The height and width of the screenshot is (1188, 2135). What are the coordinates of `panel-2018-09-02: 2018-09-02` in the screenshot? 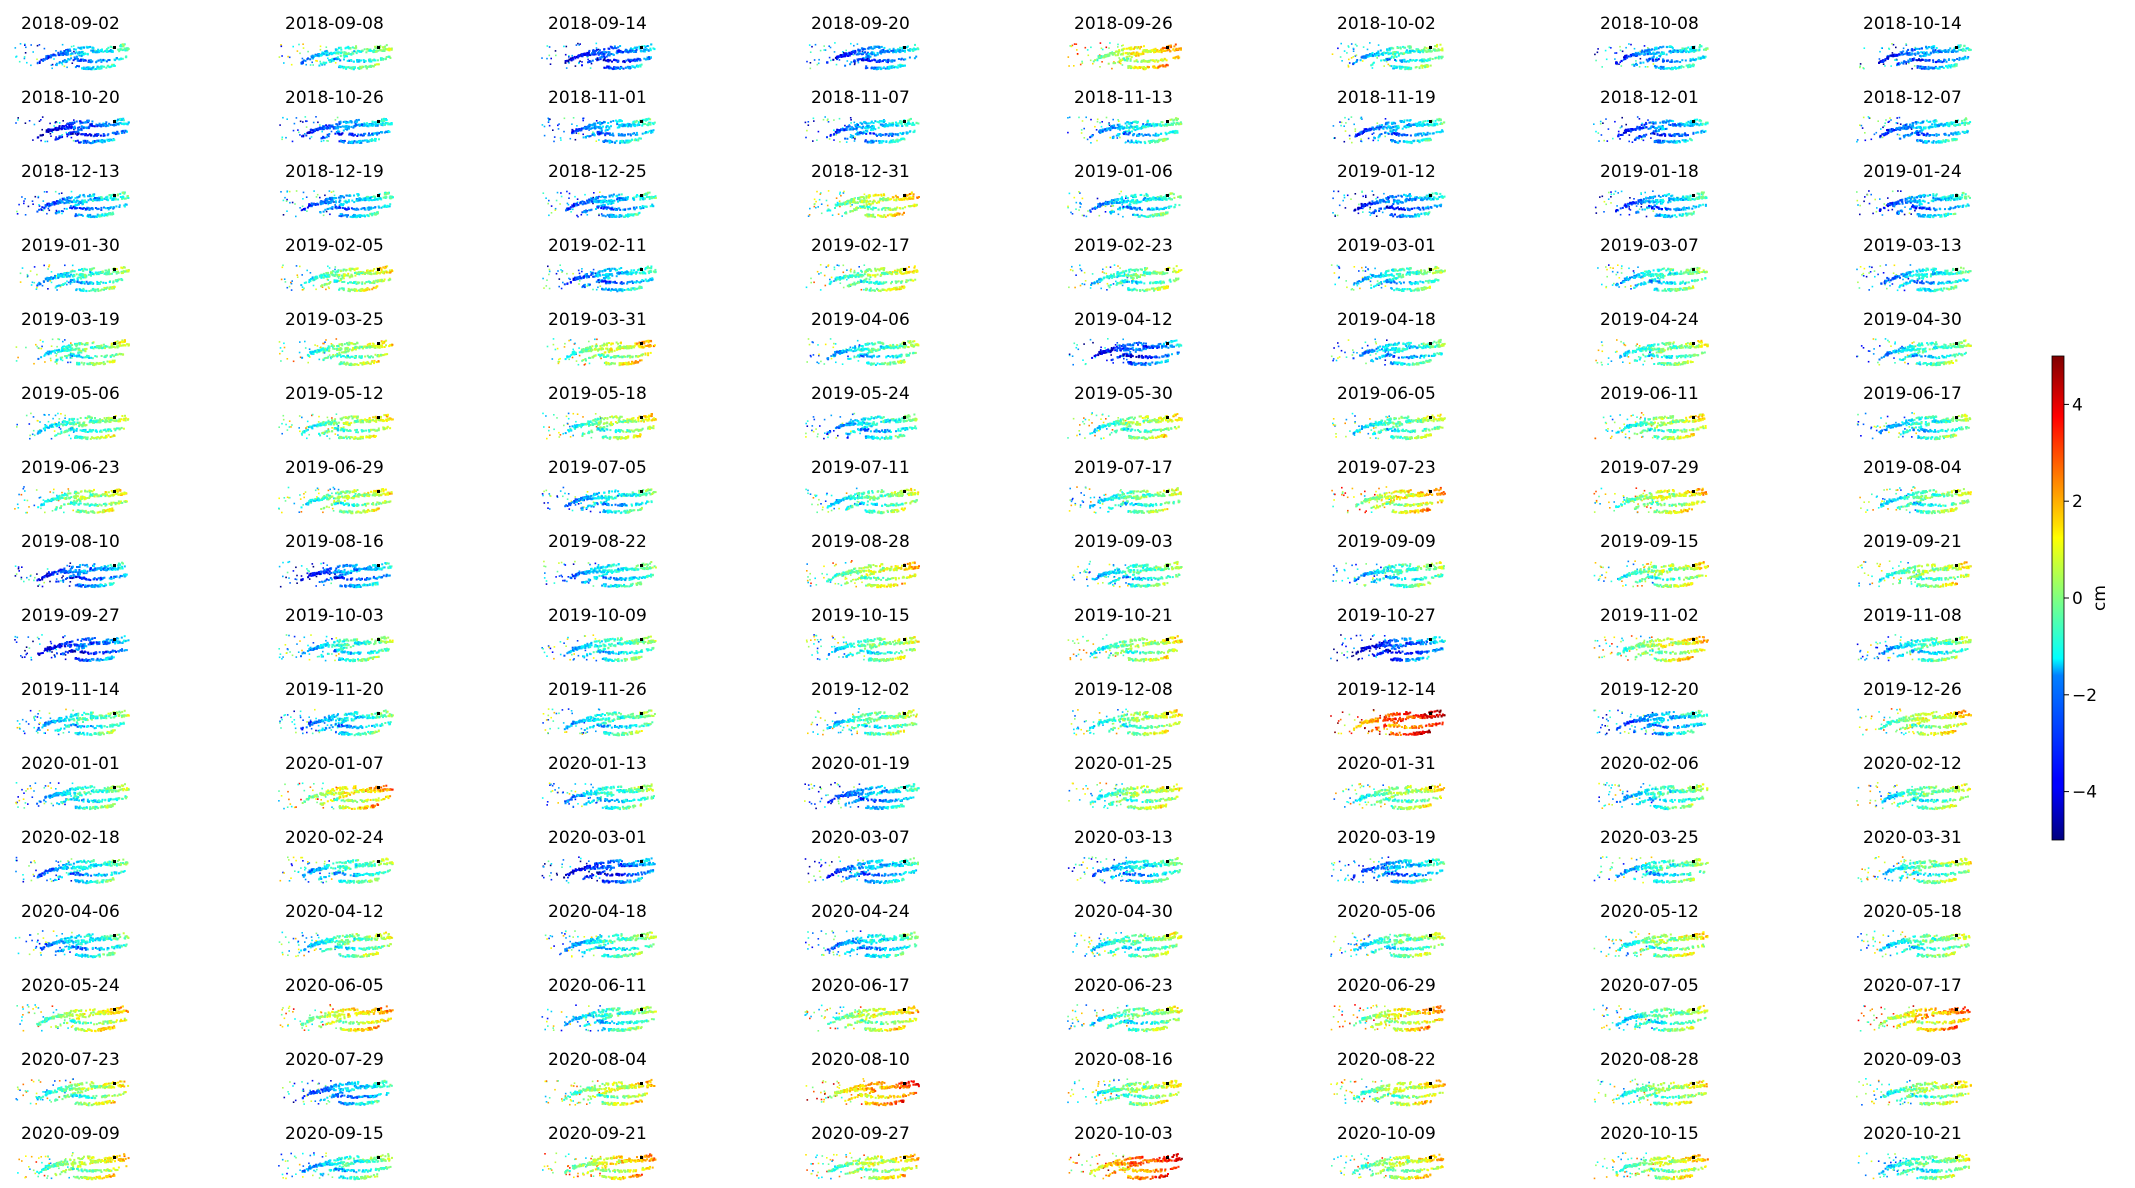 It's located at (72, 42).